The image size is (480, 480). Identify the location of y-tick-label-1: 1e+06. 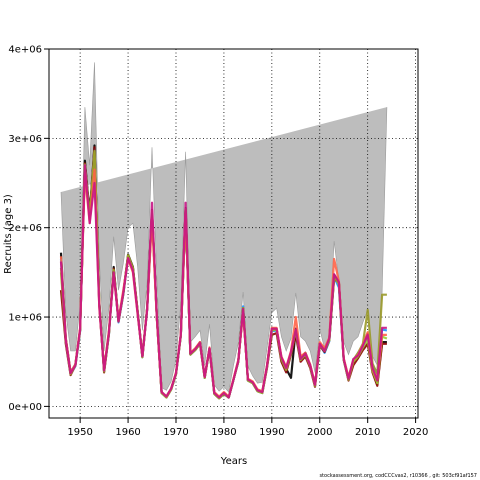
(25, 318).